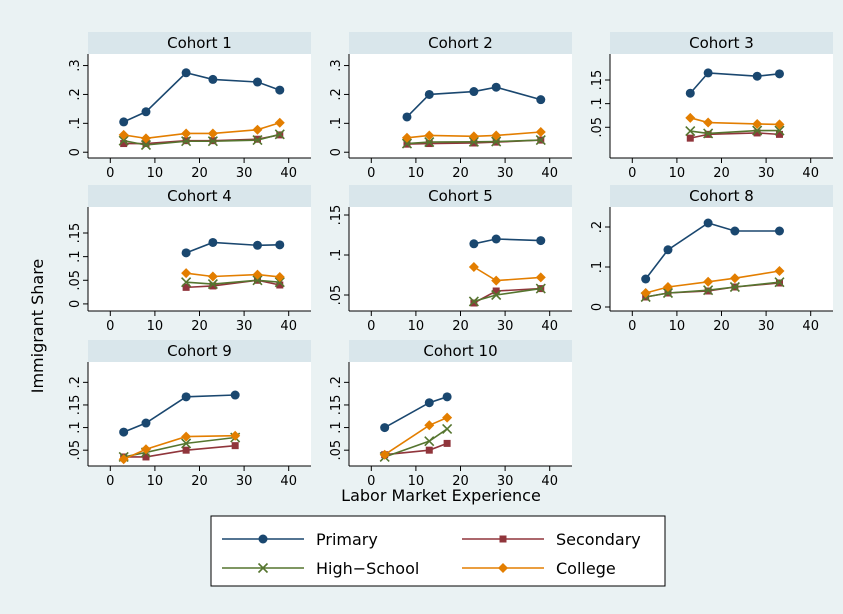  I want to click on legend: Primary Secondary High−School College, so click(438, 551).